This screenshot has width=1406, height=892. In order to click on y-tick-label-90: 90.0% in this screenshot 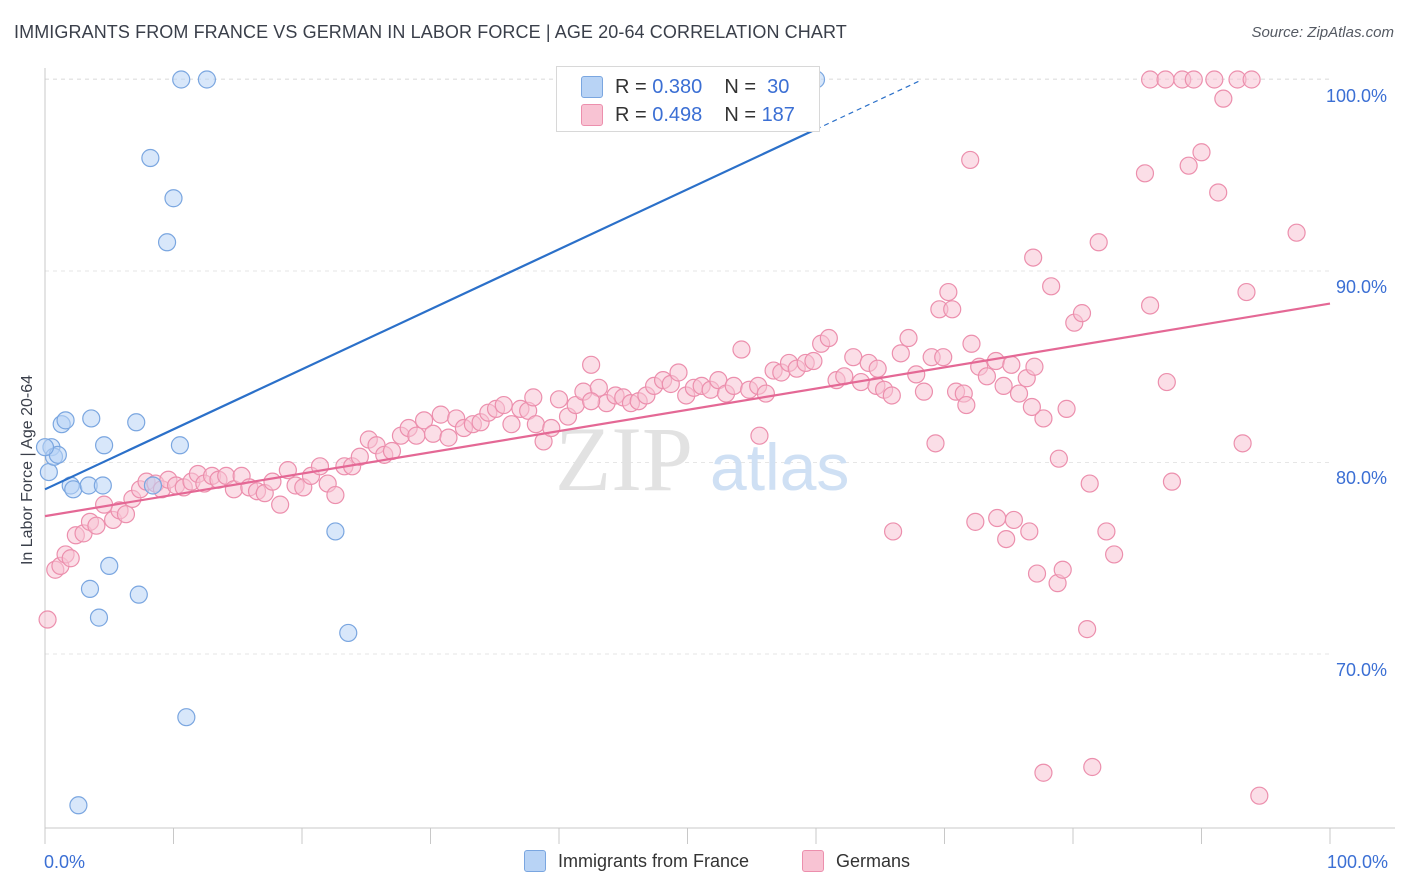, I will do `click(1362, 287)`.